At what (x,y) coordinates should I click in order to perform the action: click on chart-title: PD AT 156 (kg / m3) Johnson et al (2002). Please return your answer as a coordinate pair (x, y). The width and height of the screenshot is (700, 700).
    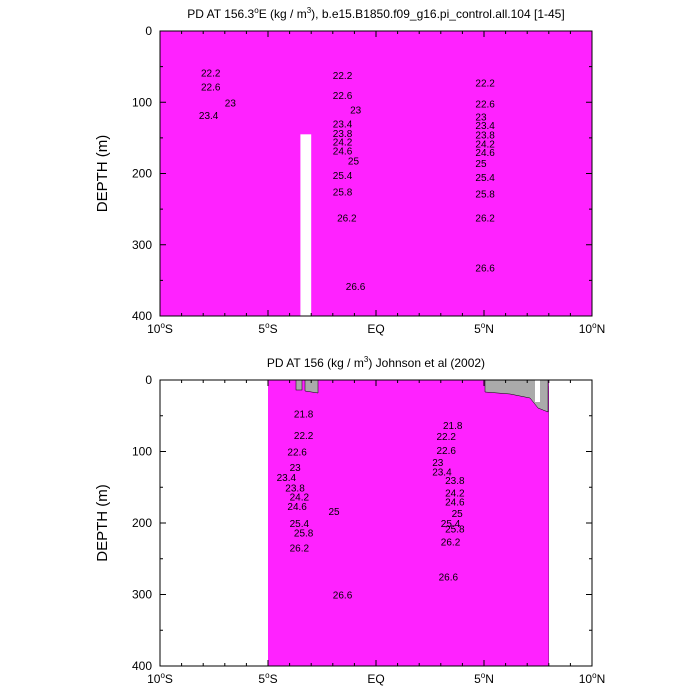
    Looking at the image, I should click on (376, 362).